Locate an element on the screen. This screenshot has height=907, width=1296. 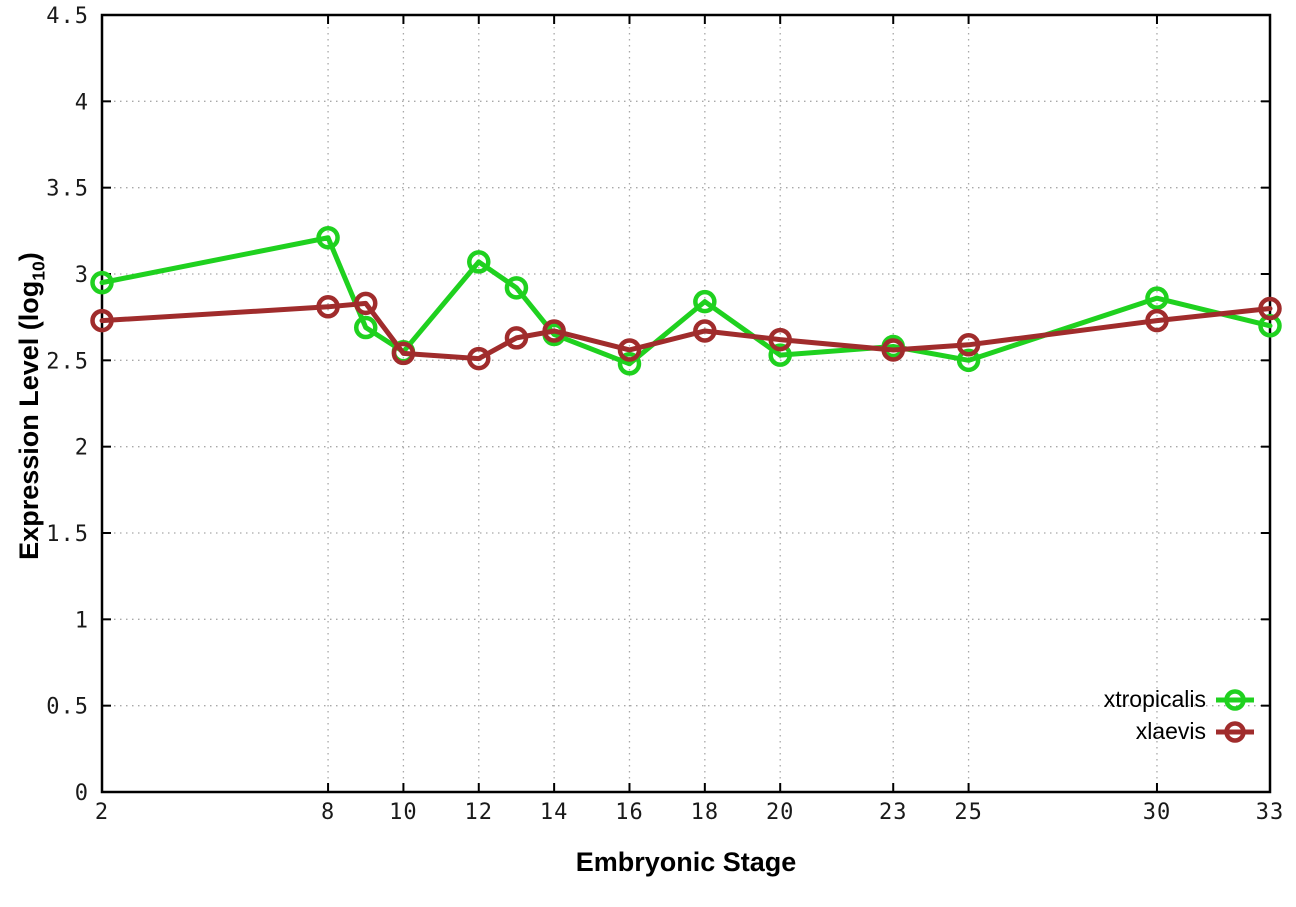
x-tick-label: 14 is located at coordinates (554, 812).